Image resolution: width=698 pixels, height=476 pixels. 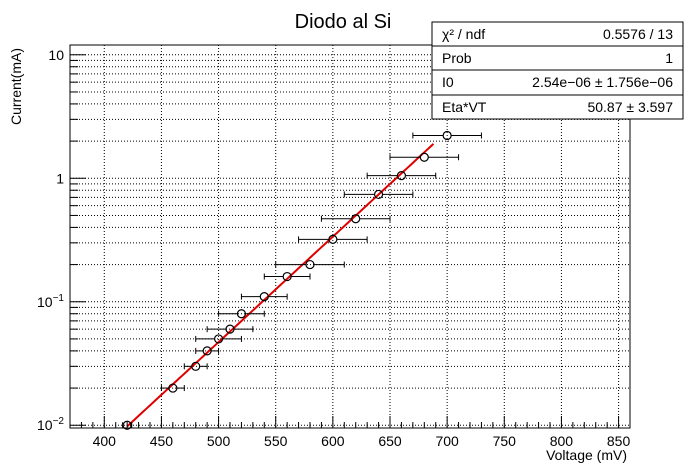 What do you see at coordinates (162, 441) in the screenshot?
I see `x-tick-label: 450` at bounding box center [162, 441].